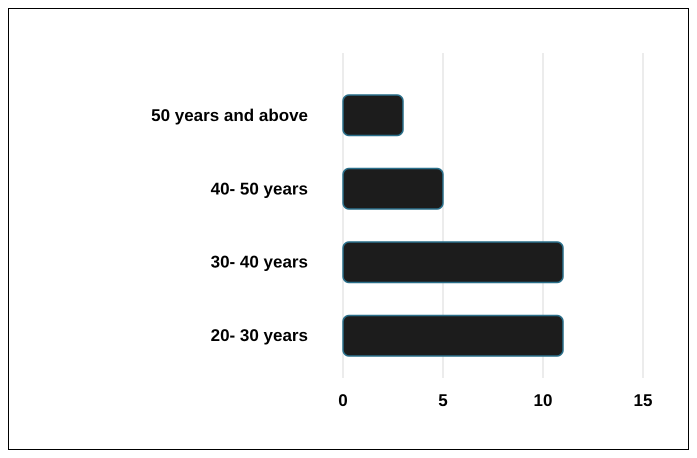 The height and width of the screenshot is (458, 697). What do you see at coordinates (259, 262) in the screenshot?
I see `y-tick-label: 30- 40 years` at bounding box center [259, 262].